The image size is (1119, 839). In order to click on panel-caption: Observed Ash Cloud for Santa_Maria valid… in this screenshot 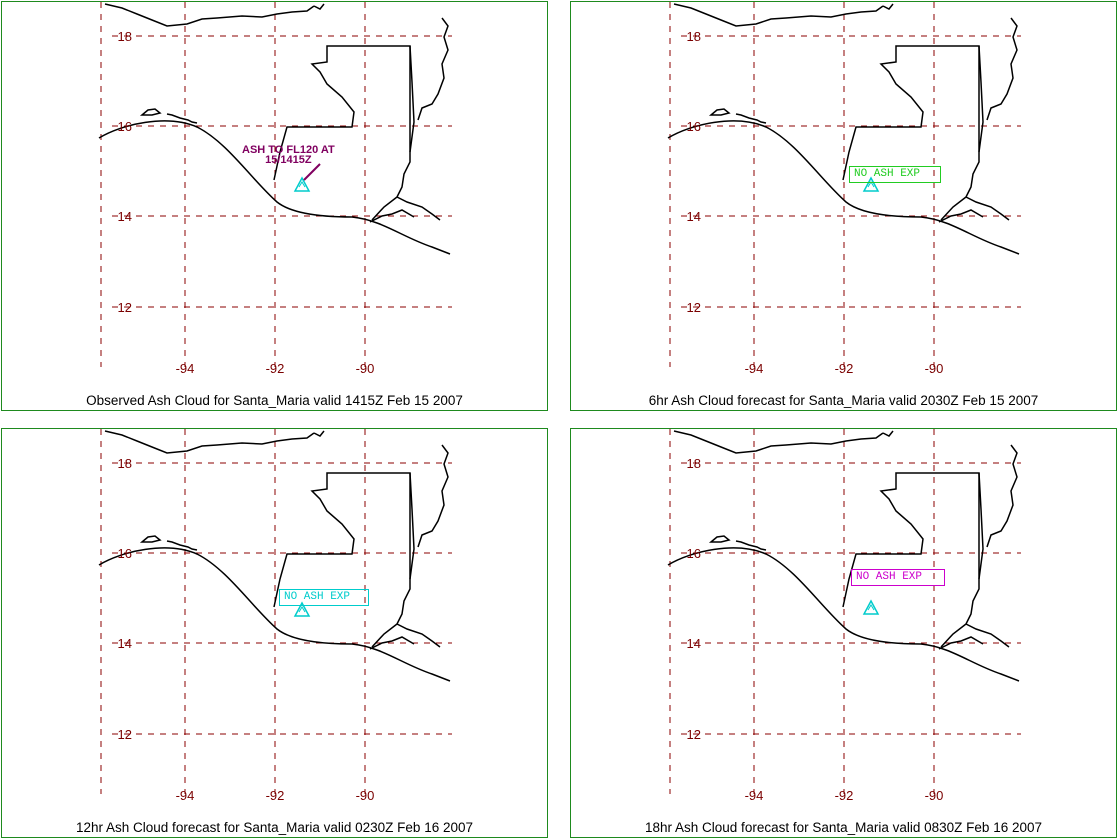, I will do `click(274, 400)`.